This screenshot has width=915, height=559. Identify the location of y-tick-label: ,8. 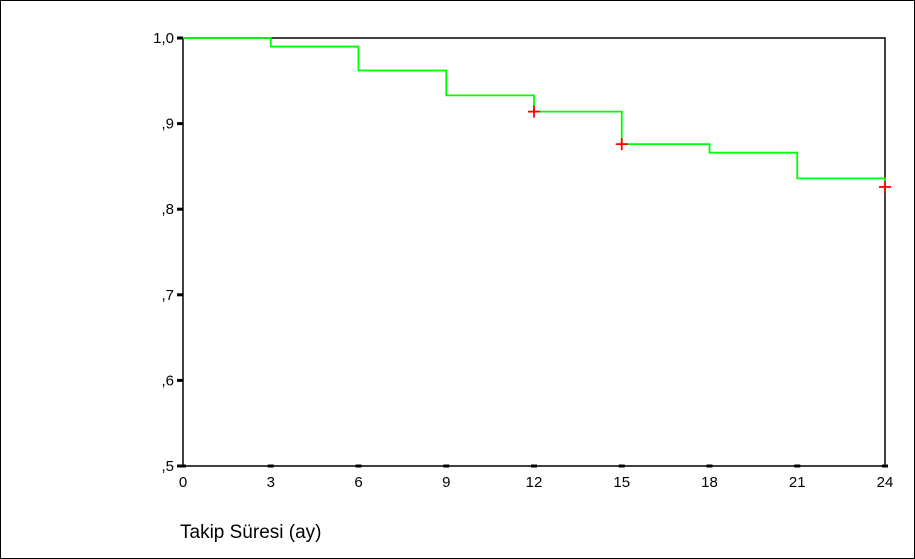
(167, 209).